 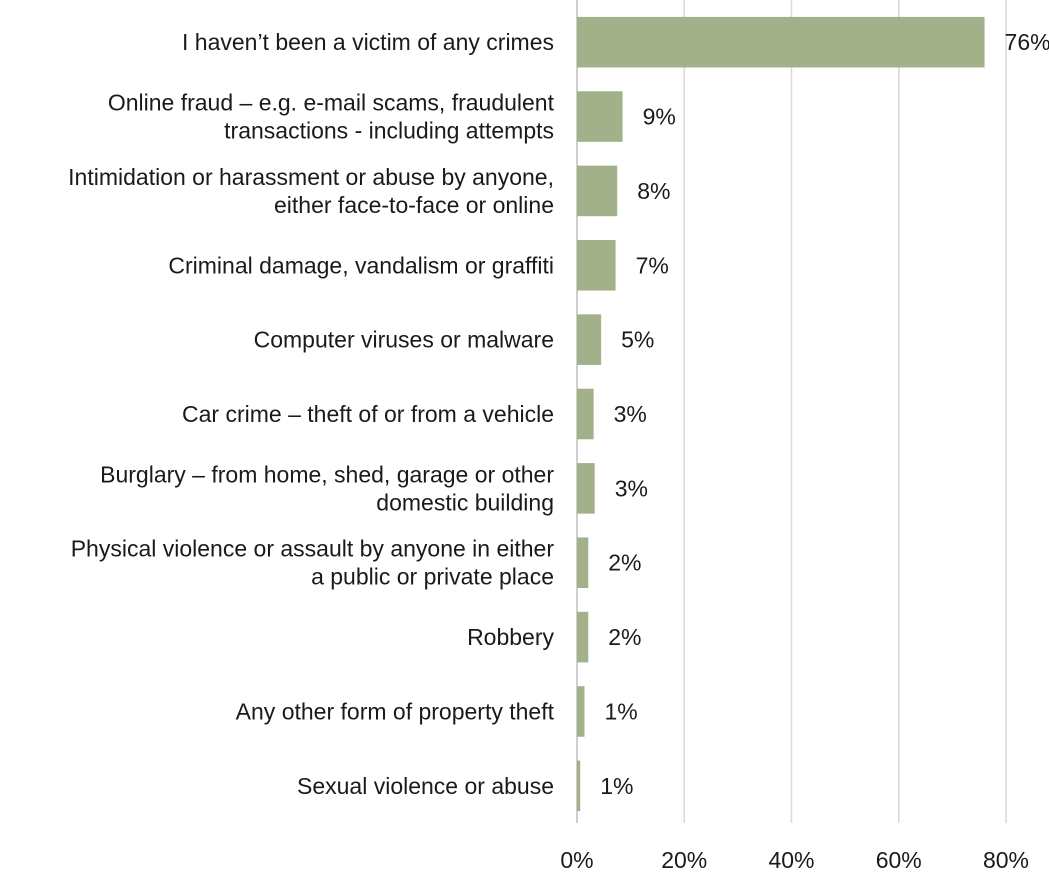 What do you see at coordinates (637, 340) in the screenshot?
I see `data-label: 5%` at bounding box center [637, 340].